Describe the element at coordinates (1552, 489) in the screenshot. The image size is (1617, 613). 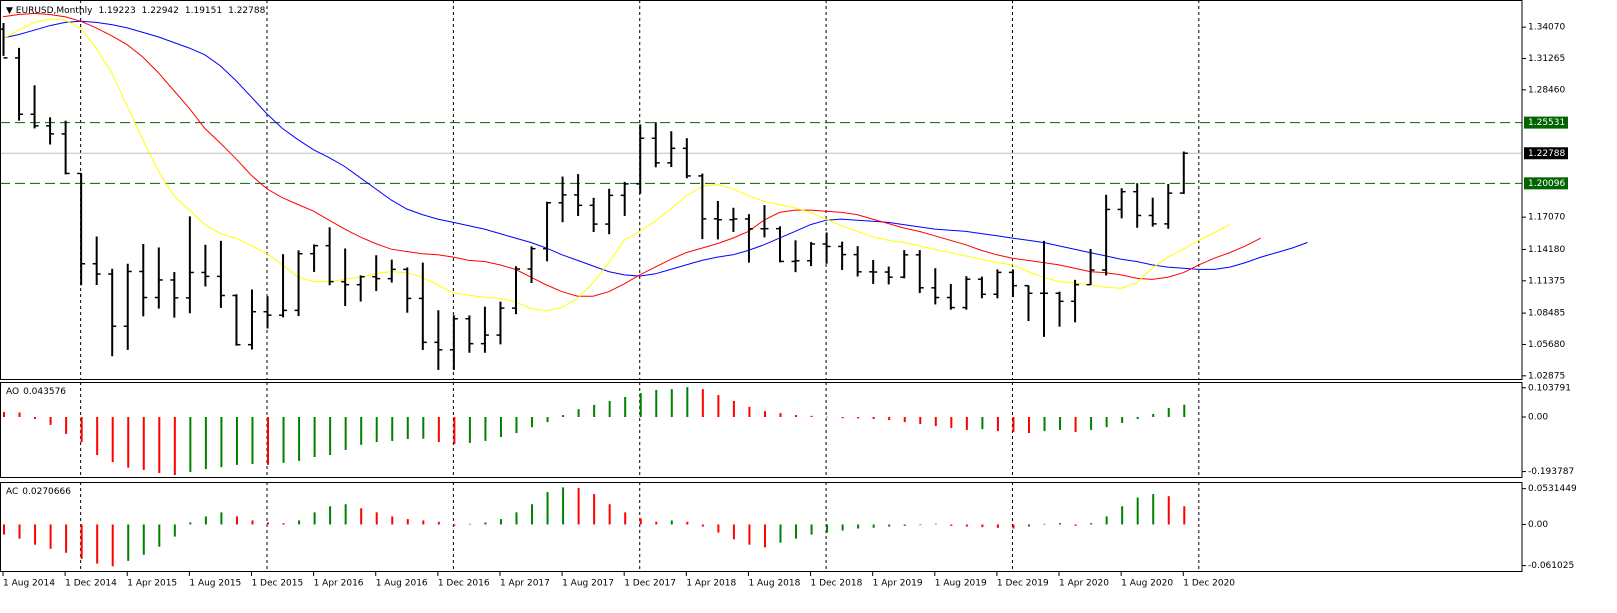
I see `y-tick-label: 0.0531449` at that location.